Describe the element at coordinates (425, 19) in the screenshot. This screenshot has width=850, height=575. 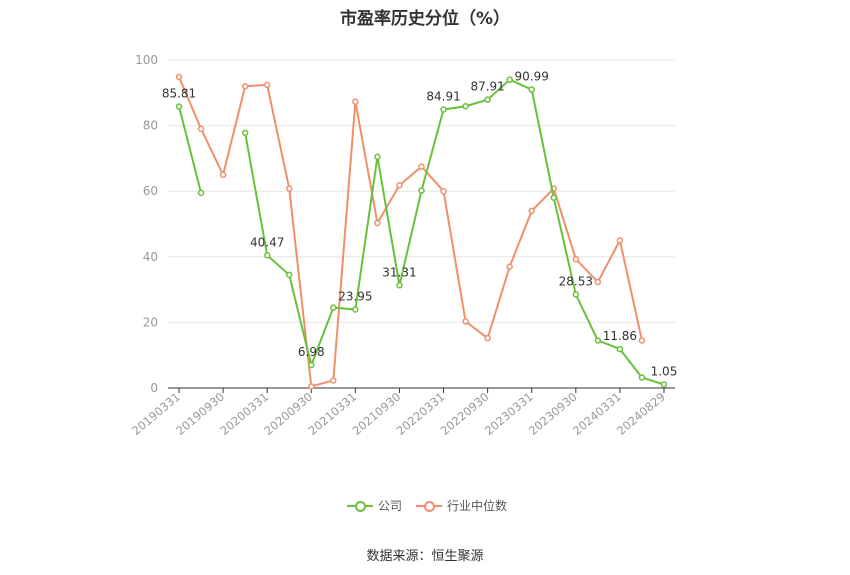
I see `chart-title: 市盈率历史分位（%）` at that location.